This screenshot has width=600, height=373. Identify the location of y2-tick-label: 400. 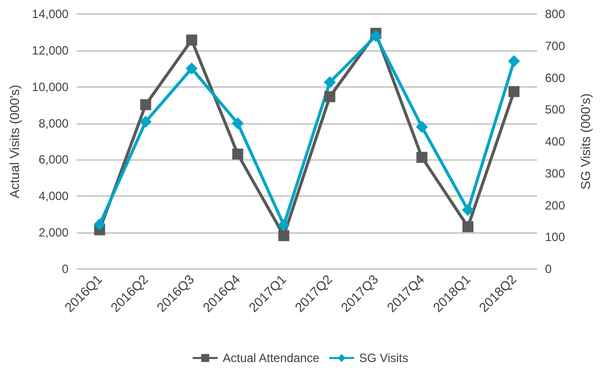
(555, 141).